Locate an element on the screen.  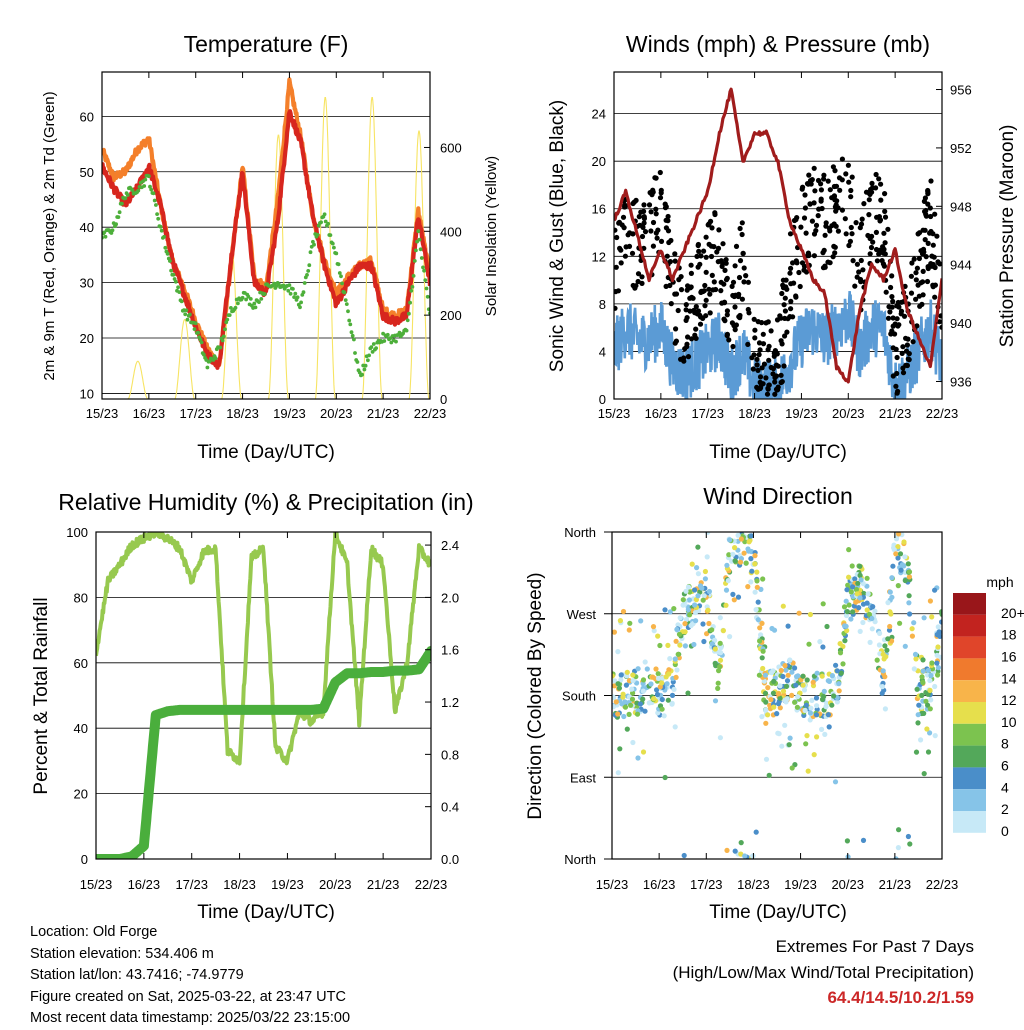
humidity-xtick-label: 20/23 is located at coordinates (335, 884).